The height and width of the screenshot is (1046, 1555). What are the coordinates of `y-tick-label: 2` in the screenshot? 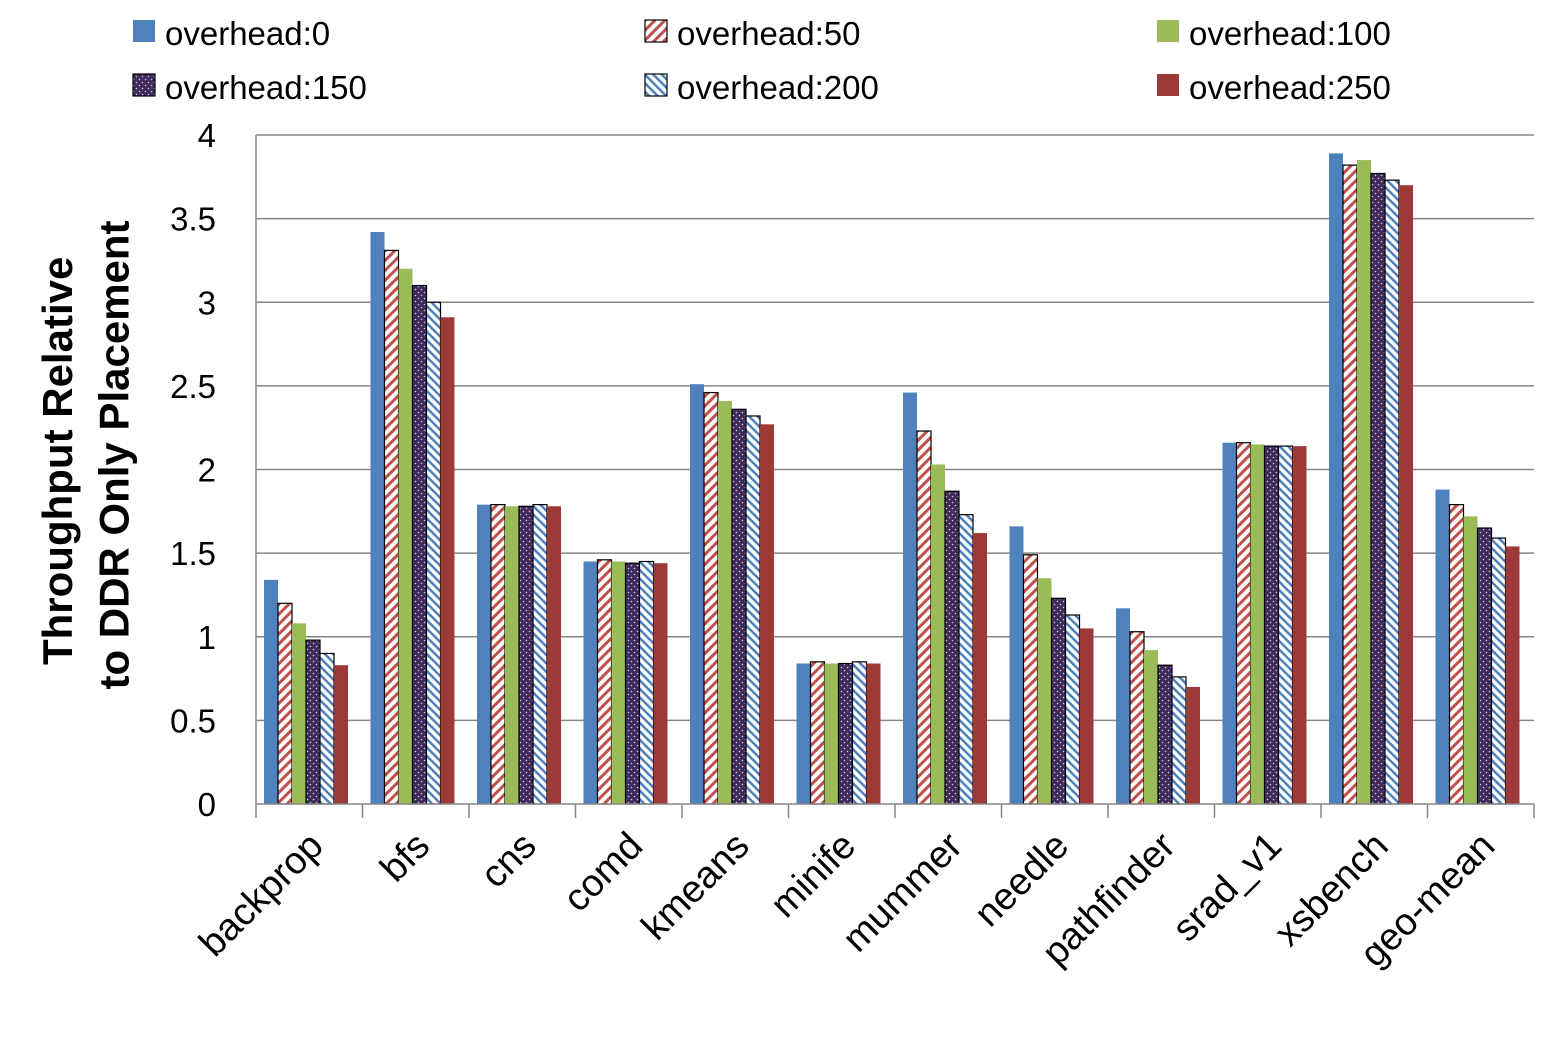 It's located at (207, 470).